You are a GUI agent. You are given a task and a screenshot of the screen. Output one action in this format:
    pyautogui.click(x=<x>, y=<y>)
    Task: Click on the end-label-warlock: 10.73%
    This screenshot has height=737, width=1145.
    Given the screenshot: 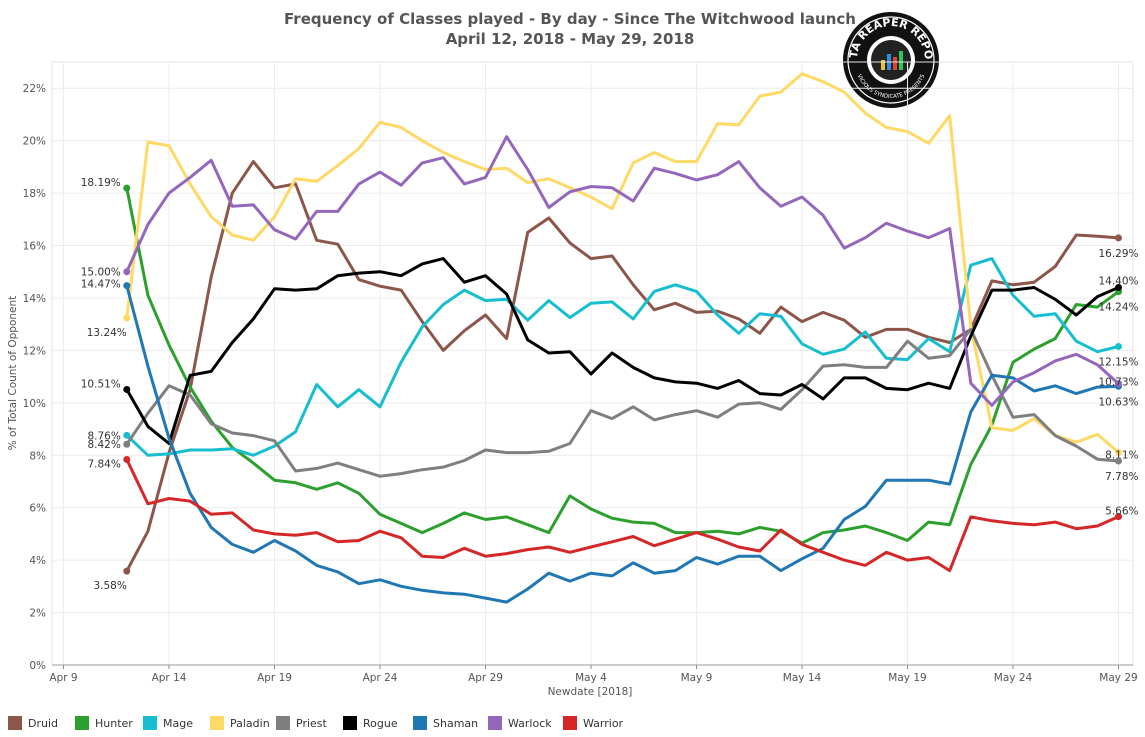 What is the action you would take?
    pyautogui.click(x=1118, y=383)
    